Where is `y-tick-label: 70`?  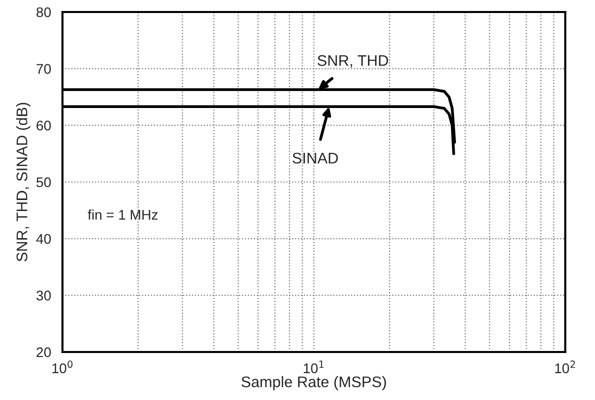 y-tick-label: 70 is located at coordinates (43, 69).